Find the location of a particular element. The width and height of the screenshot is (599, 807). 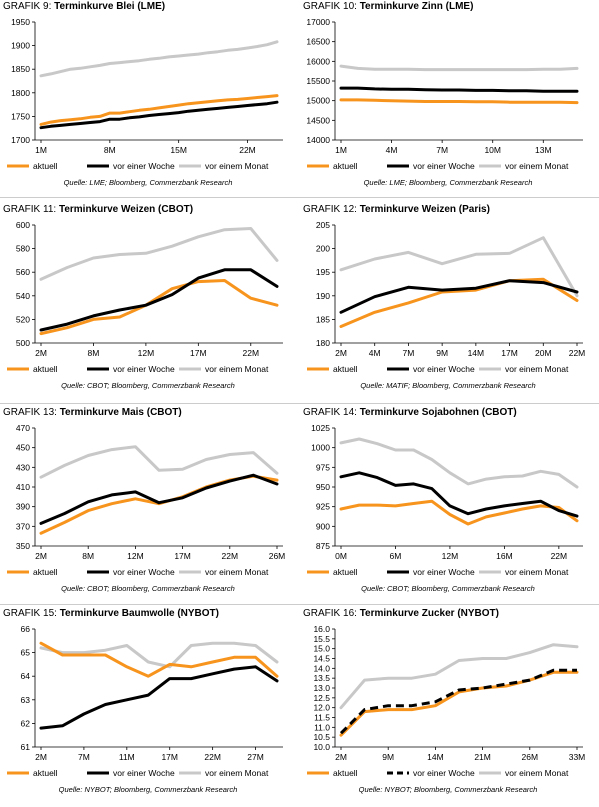

y-tick-label: 875 is located at coordinates (323, 546).